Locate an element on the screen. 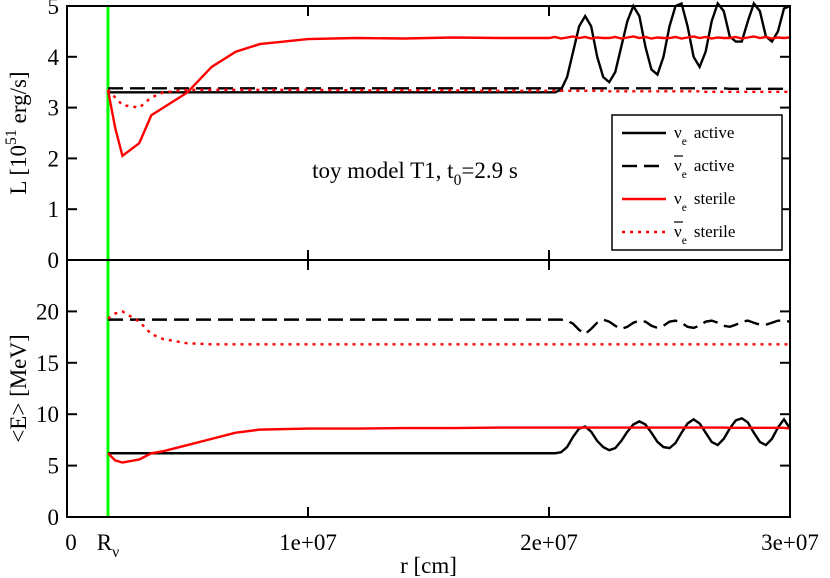  y-axis-label-part: erg/s] is located at coordinates (18, 97).